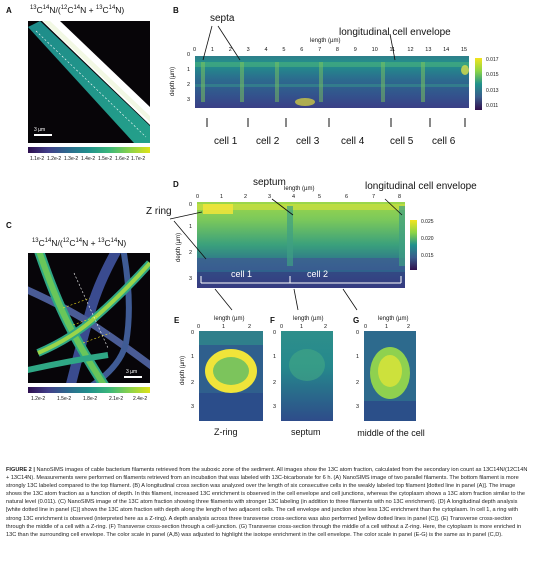 This screenshot has width=534, height=587. What do you see at coordinates (226, 141) in the screenshot?
I see `panel-b-cell-1: cell 1` at bounding box center [226, 141].